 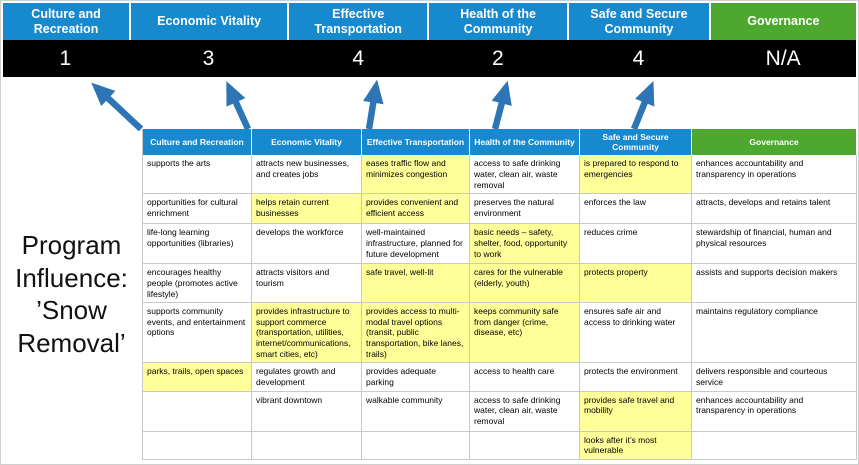 I want to click on matrix-cell-r4-c3: safe travel, well-lit, so click(x=416, y=284).